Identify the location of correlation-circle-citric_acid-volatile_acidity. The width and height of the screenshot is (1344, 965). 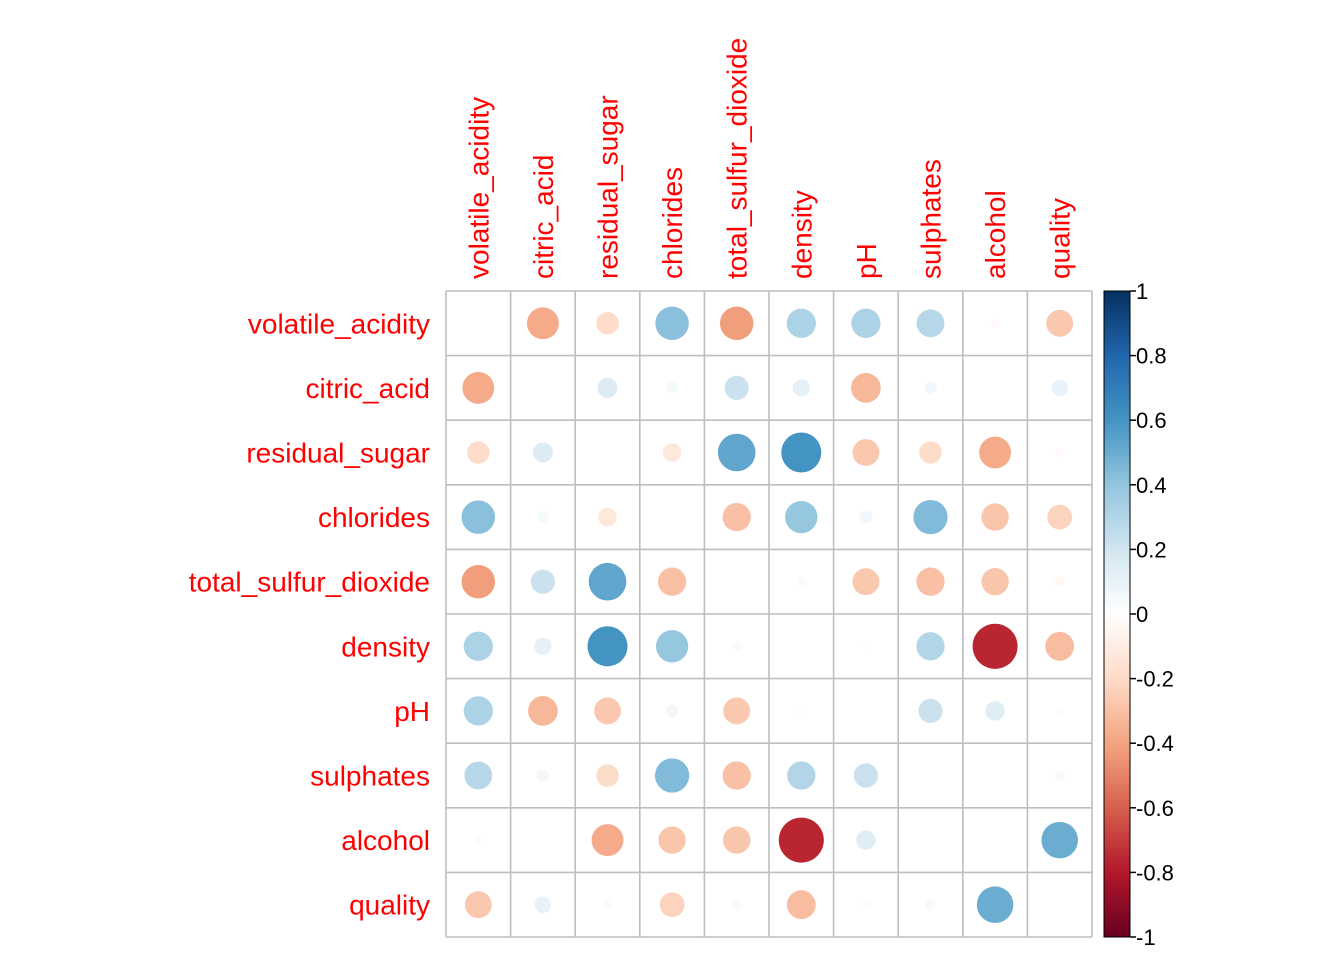
(478, 387).